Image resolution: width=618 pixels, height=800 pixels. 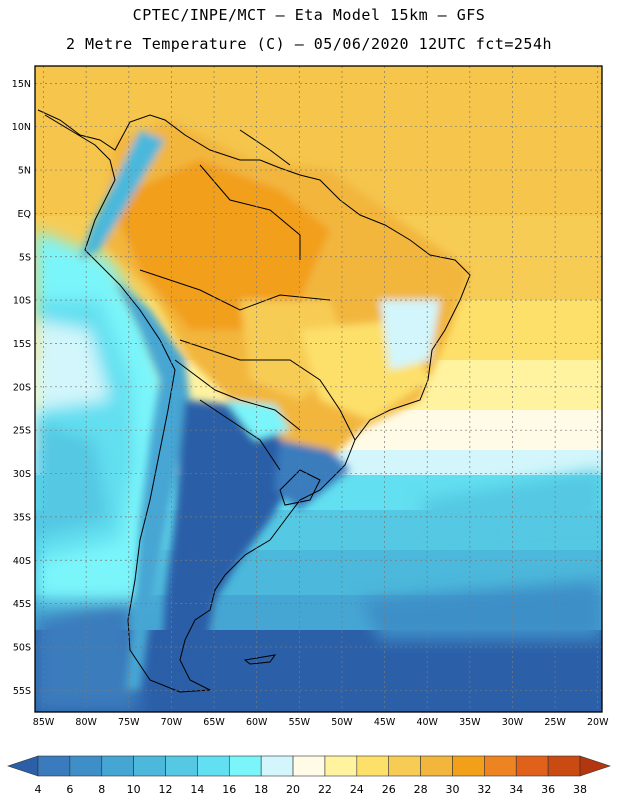 What do you see at coordinates (172, 722) in the screenshot?
I see `longitude-label: 70W` at bounding box center [172, 722].